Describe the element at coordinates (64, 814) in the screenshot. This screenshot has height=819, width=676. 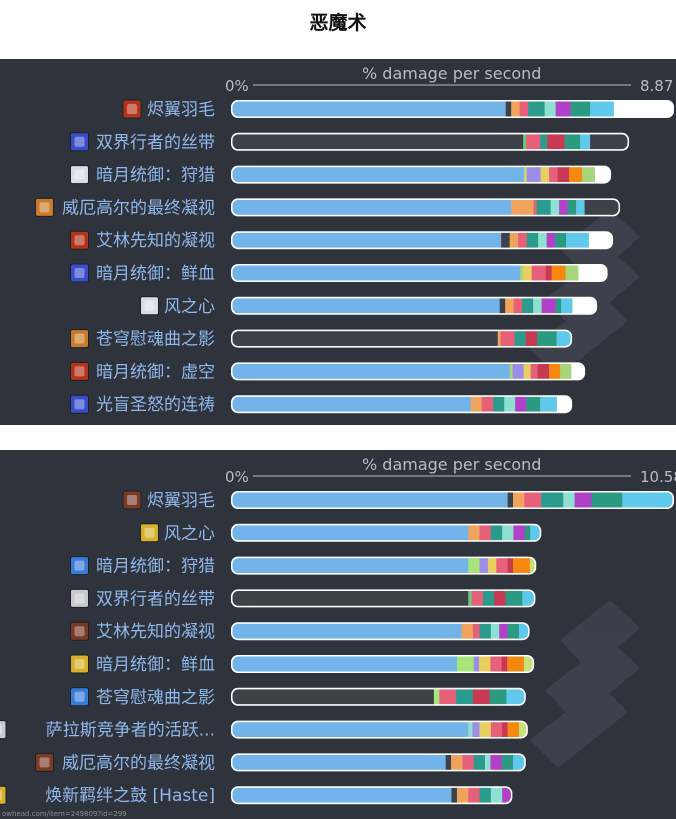
I see `source-footnote: owhead.com/item=249809?id=299` at that location.